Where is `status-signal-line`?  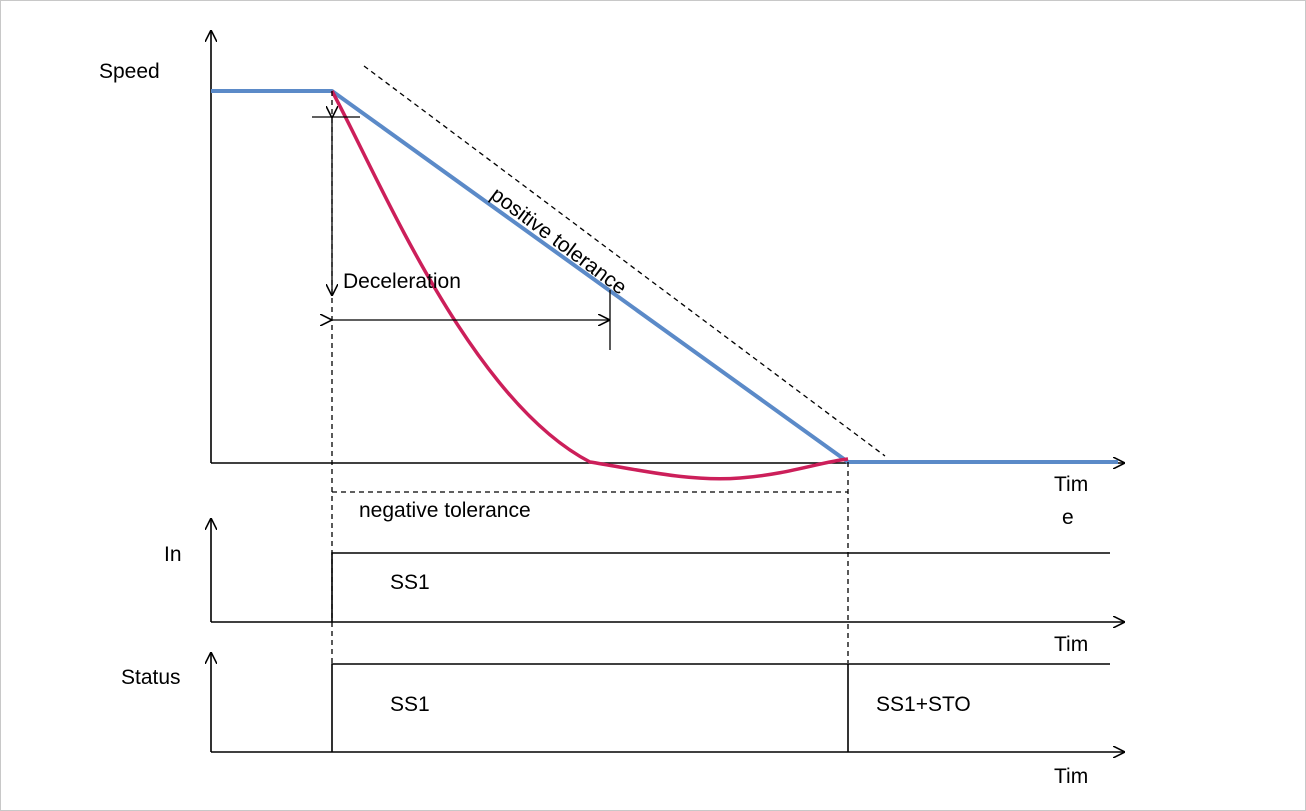 status-signal-line is located at coordinates (720, 707).